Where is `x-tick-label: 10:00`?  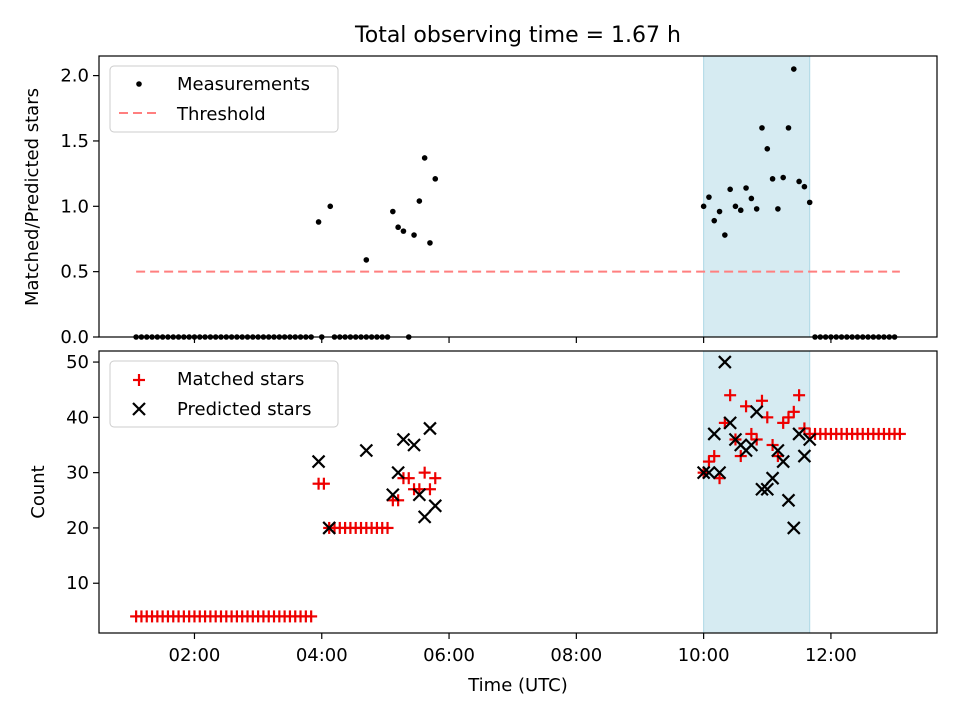
x-tick-label: 10:00 is located at coordinates (704, 655).